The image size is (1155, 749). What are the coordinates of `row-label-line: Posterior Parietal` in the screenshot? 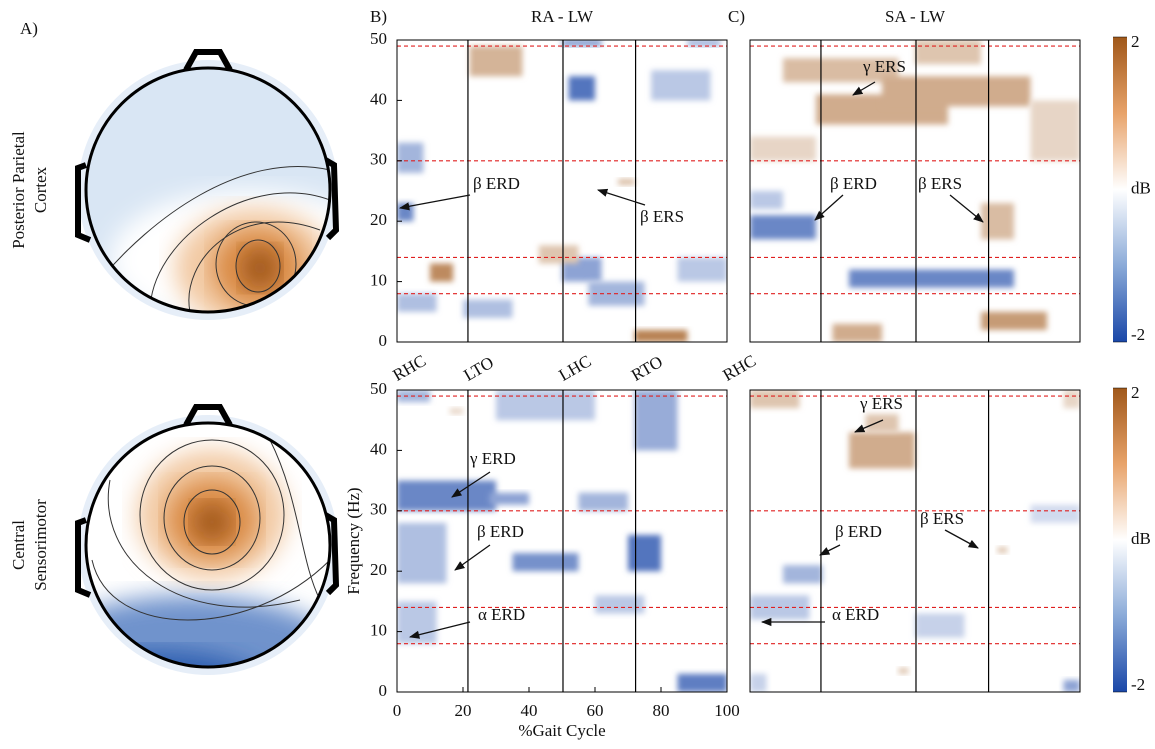 It's located at (18, 190).